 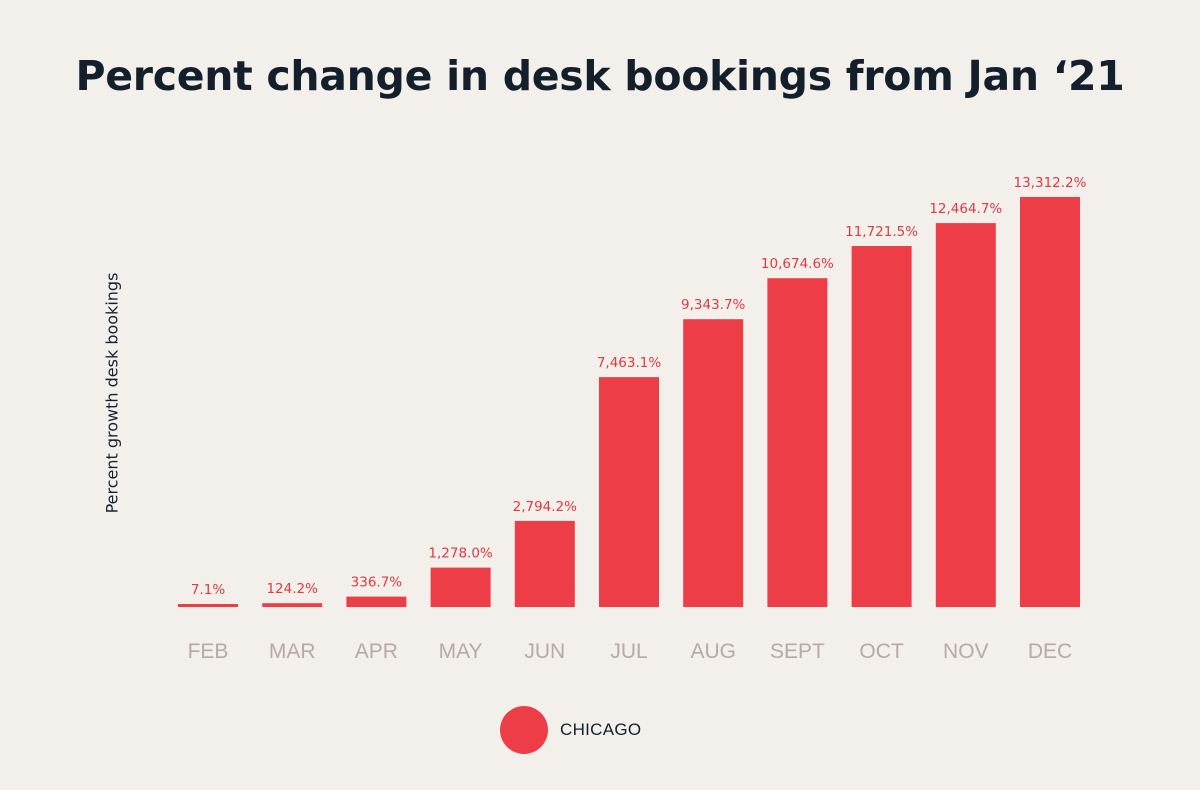 I want to click on x-tick-label-may: MAY, so click(x=461, y=651).